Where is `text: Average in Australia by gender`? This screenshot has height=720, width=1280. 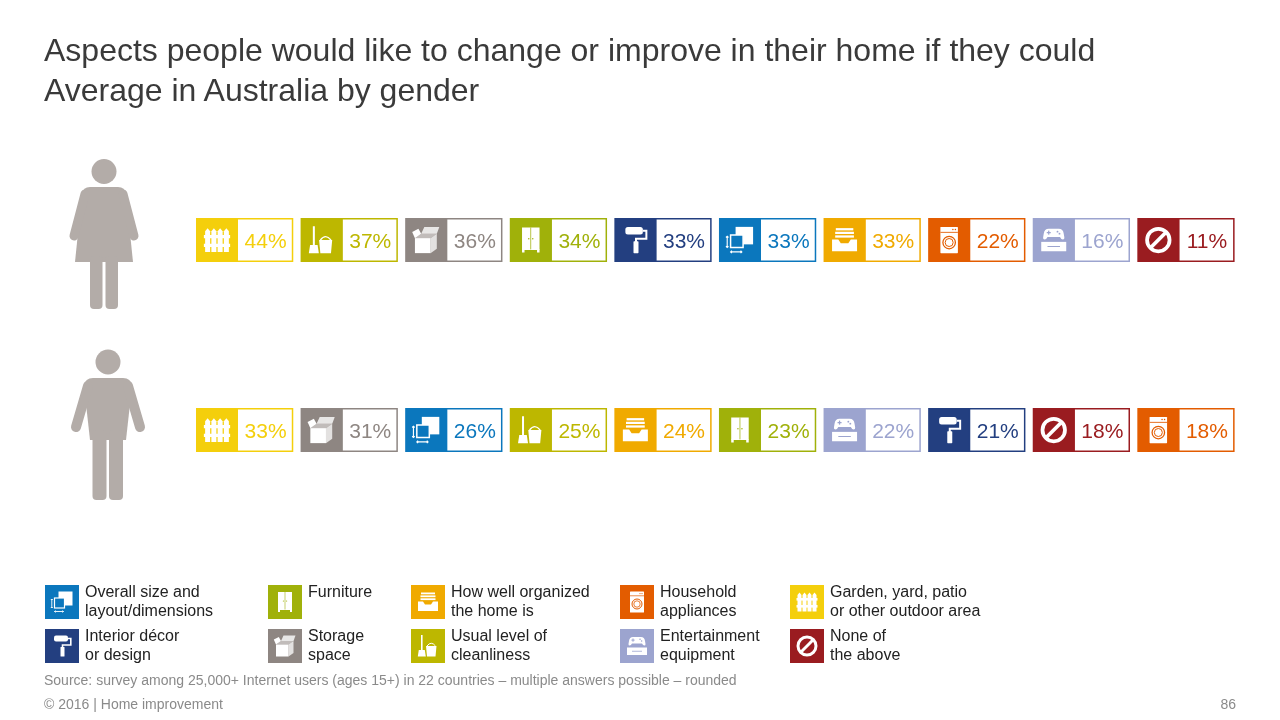
text: Average in Australia by gender is located at coordinates (262, 90).